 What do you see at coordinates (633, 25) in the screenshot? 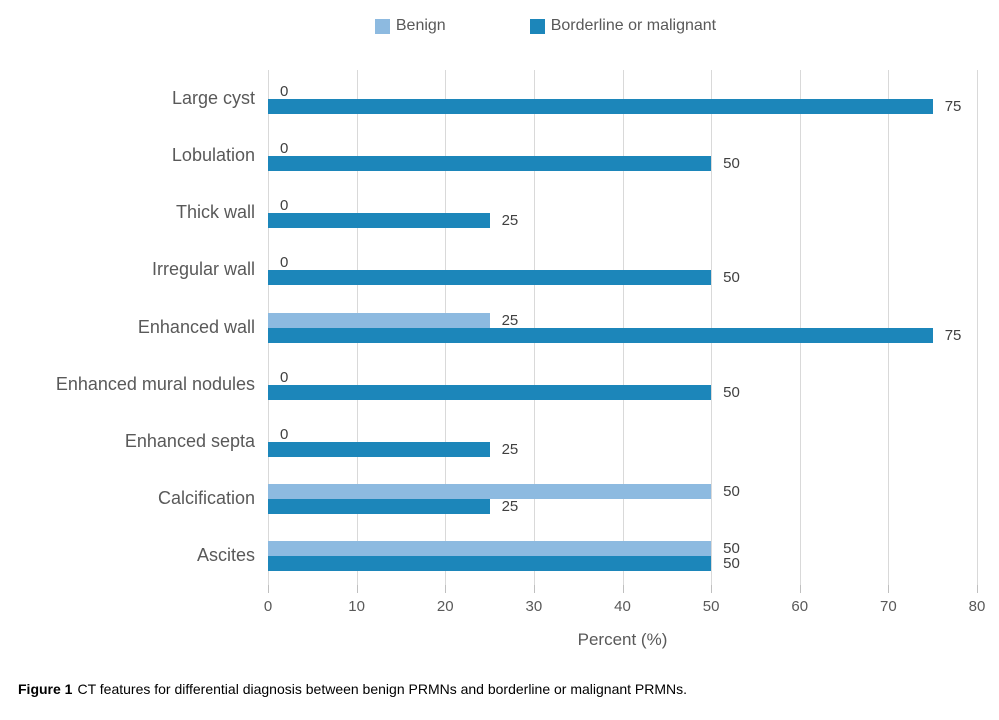
I see `legend-label-borderline-or-malignant: Borderline or malignant` at bounding box center [633, 25].